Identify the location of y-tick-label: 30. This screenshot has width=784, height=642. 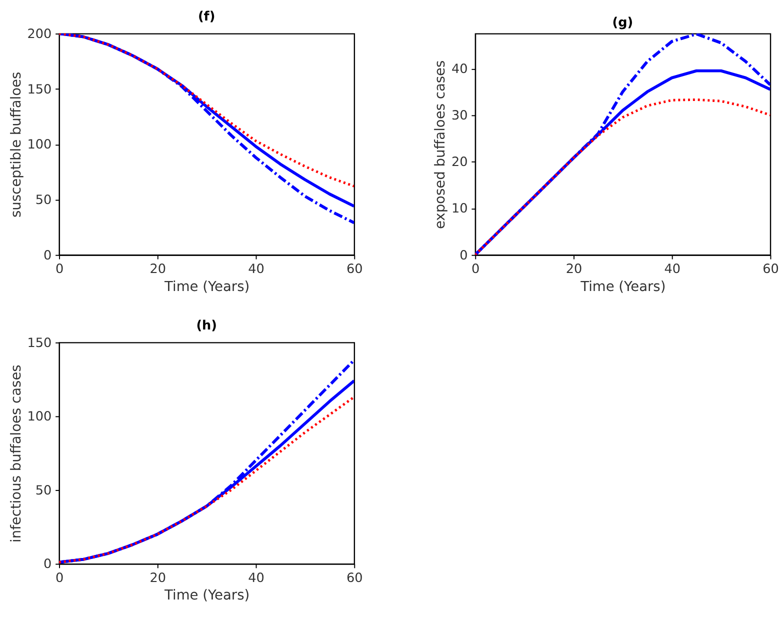
(459, 116).